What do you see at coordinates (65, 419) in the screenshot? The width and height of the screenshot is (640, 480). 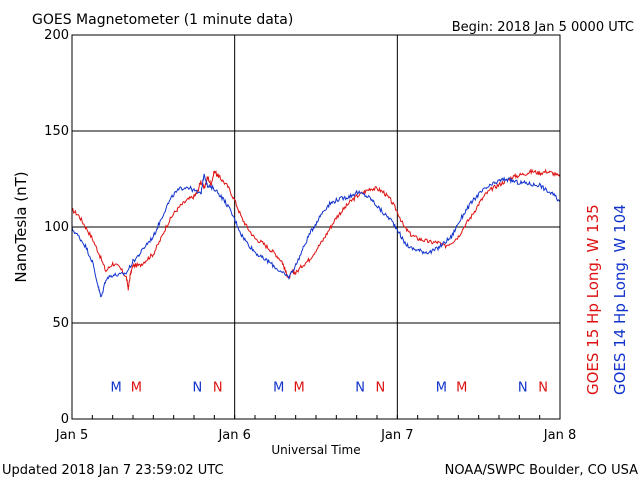 I see `y-tick-label: 0` at bounding box center [65, 419].